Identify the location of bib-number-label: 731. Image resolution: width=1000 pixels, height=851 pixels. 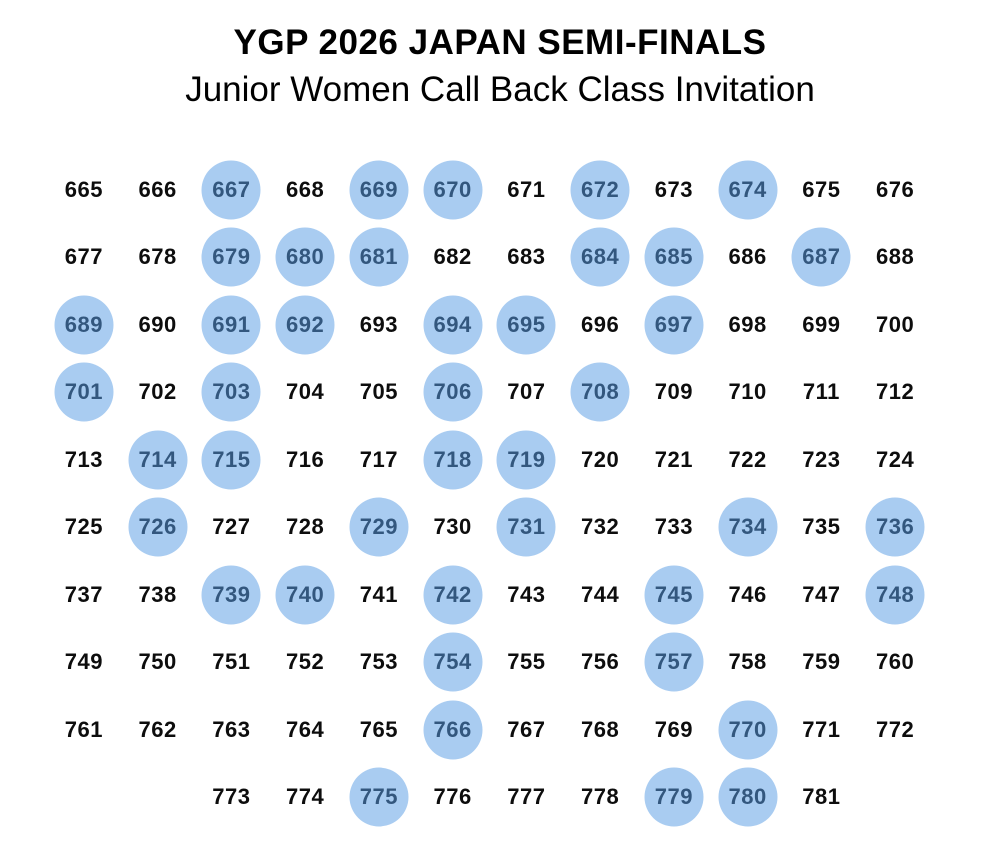
(526, 527).